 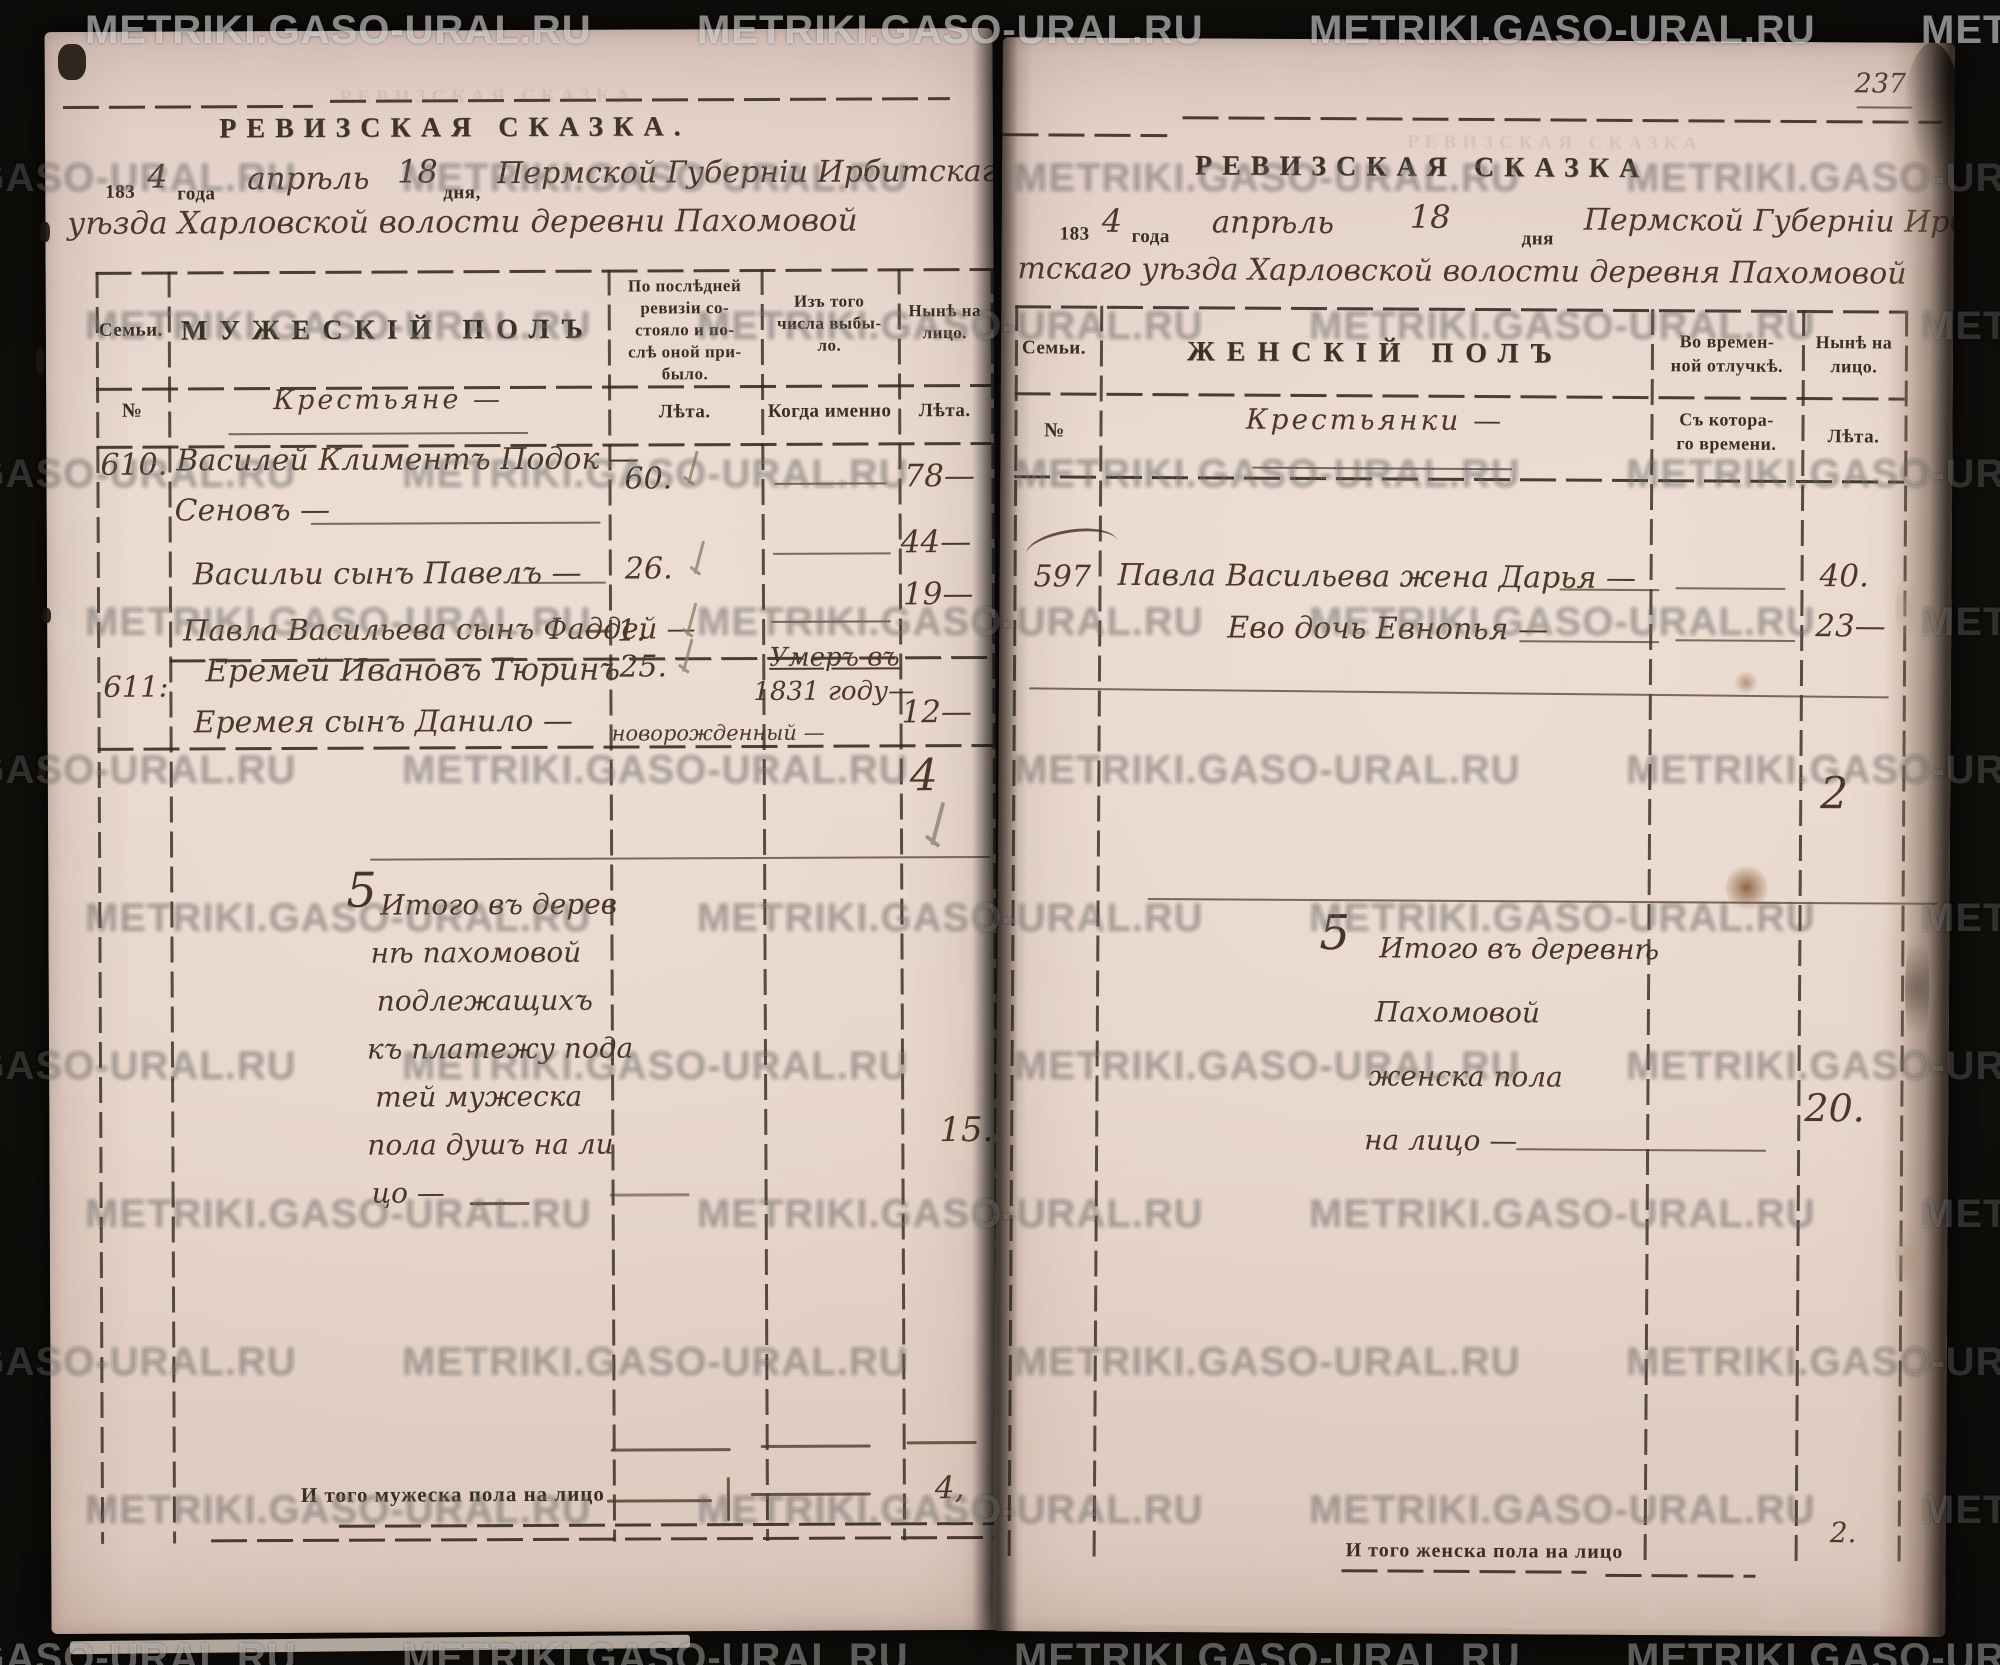 What do you see at coordinates (479, 1096) in the screenshot?
I see `summary-line: тей мужеска` at bounding box center [479, 1096].